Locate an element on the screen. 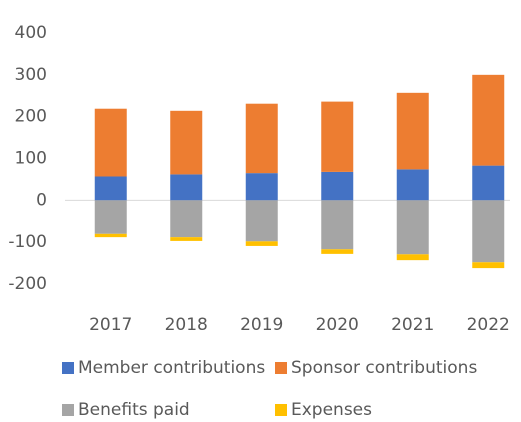 This screenshot has width=521, height=422. legend-label: Member contributions is located at coordinates (171, 368).